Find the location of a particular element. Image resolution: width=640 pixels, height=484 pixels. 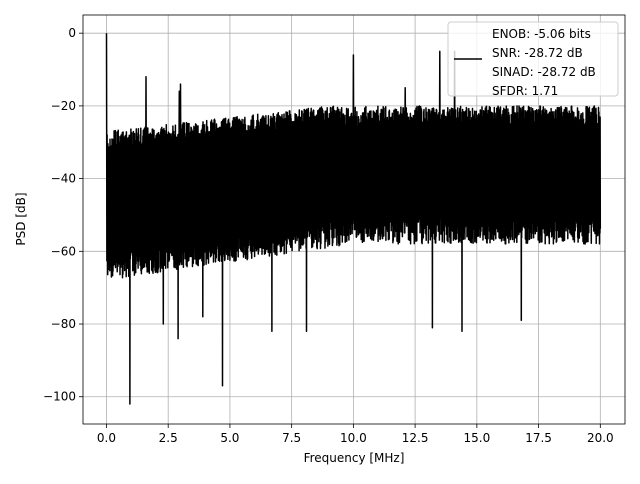

y-tick-label: −100 is located at coordinates (59, 397).